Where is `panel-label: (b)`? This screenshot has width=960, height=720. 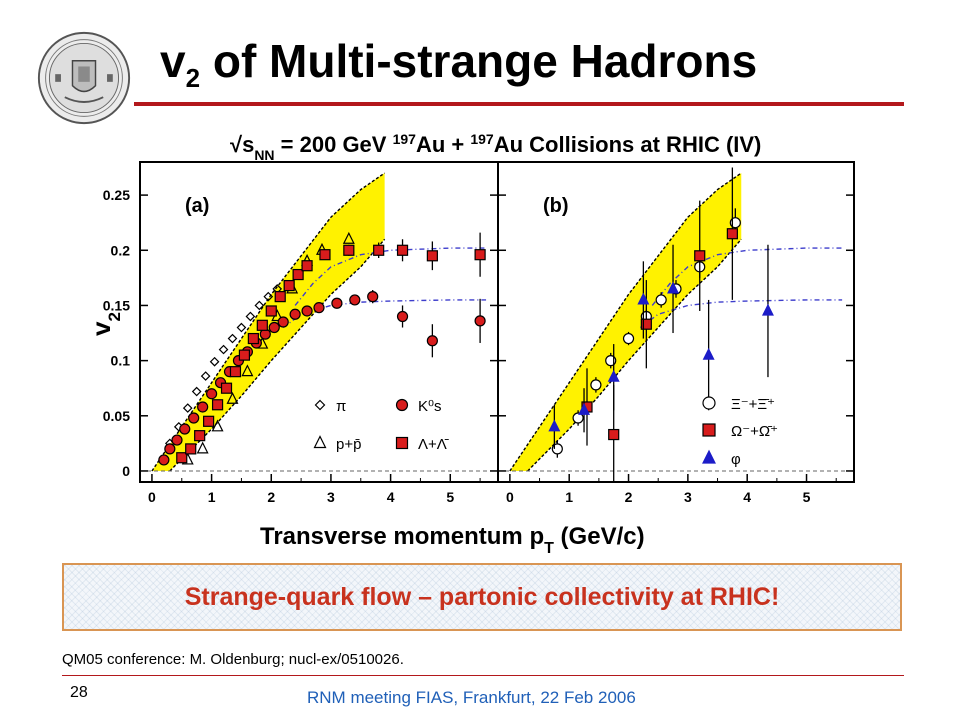 panel-label: (b) is located at coordinates (556, 206).